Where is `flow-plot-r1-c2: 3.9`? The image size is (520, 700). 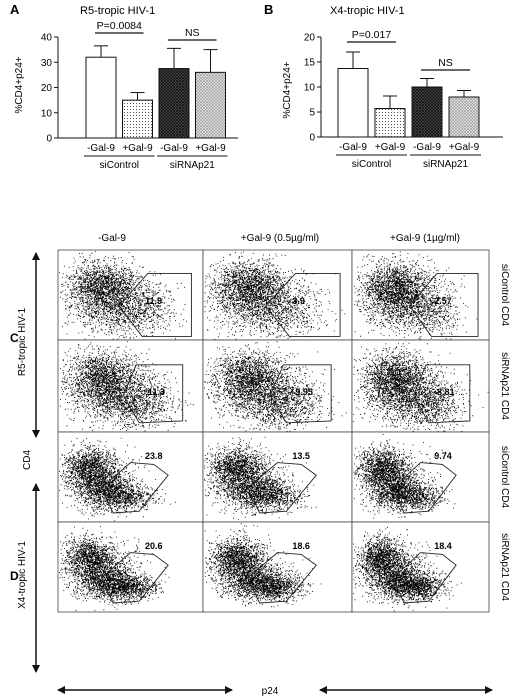
flow-plot-r1-c2: 3.9 is located at coordinates (277, 295).